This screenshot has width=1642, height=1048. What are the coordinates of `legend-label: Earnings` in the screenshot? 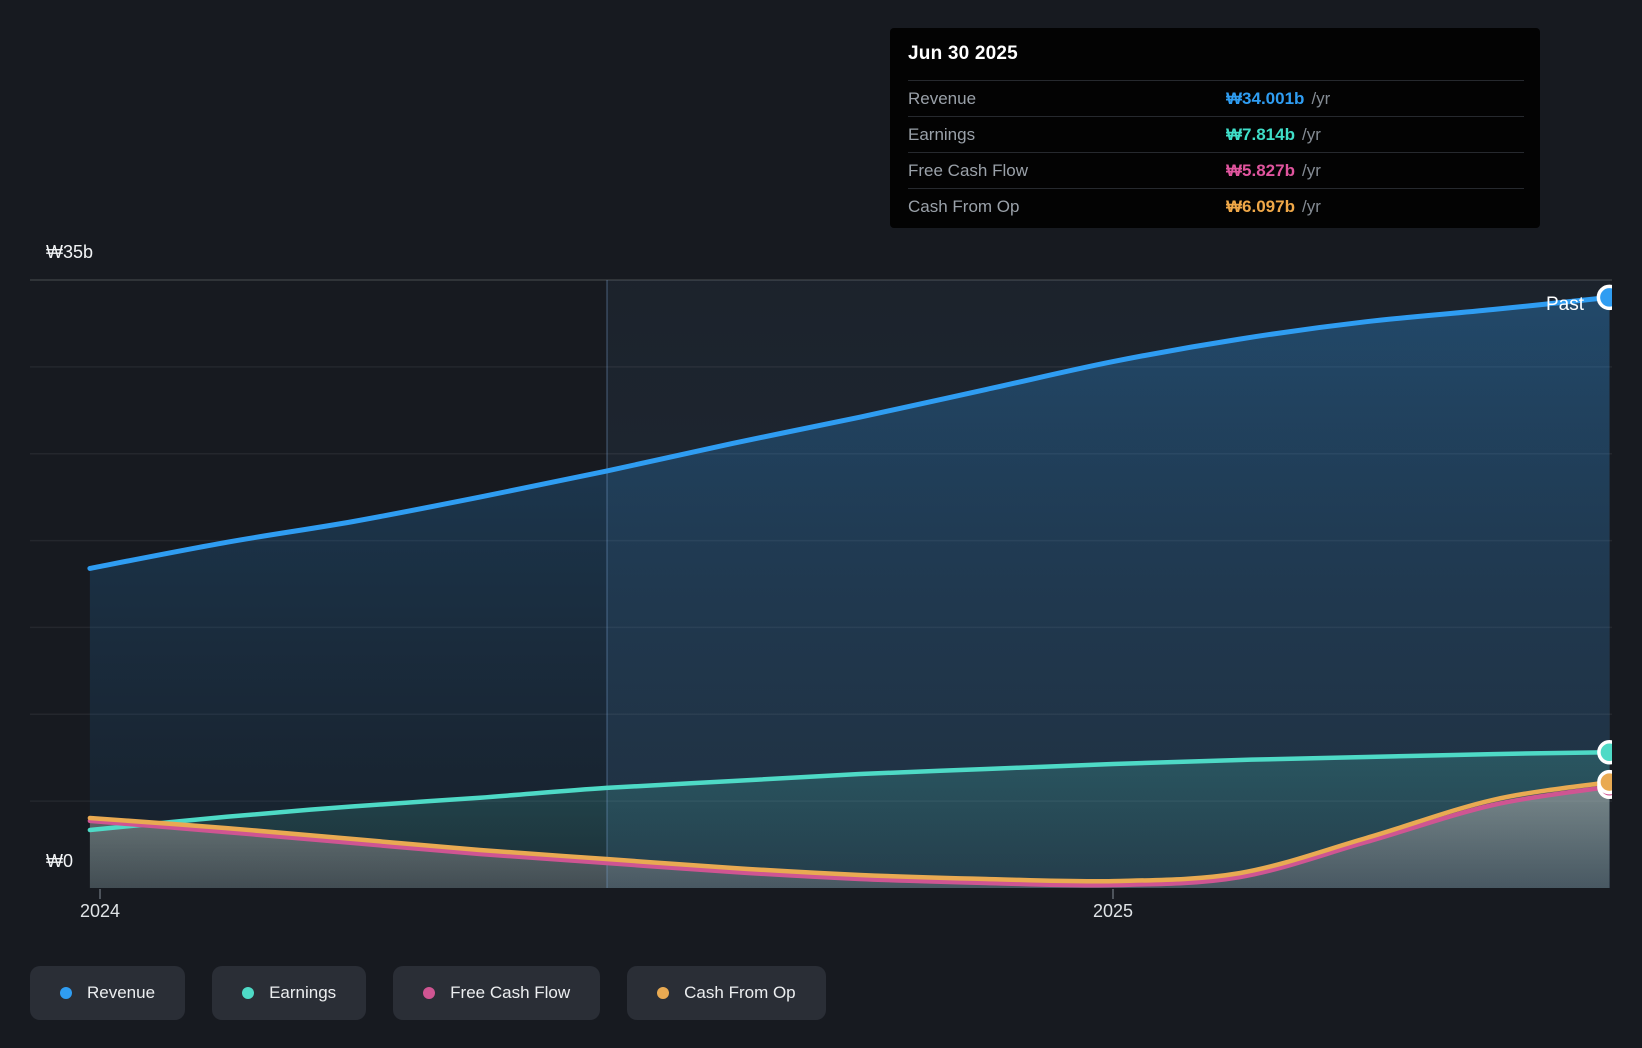 It's located at (303, 992).